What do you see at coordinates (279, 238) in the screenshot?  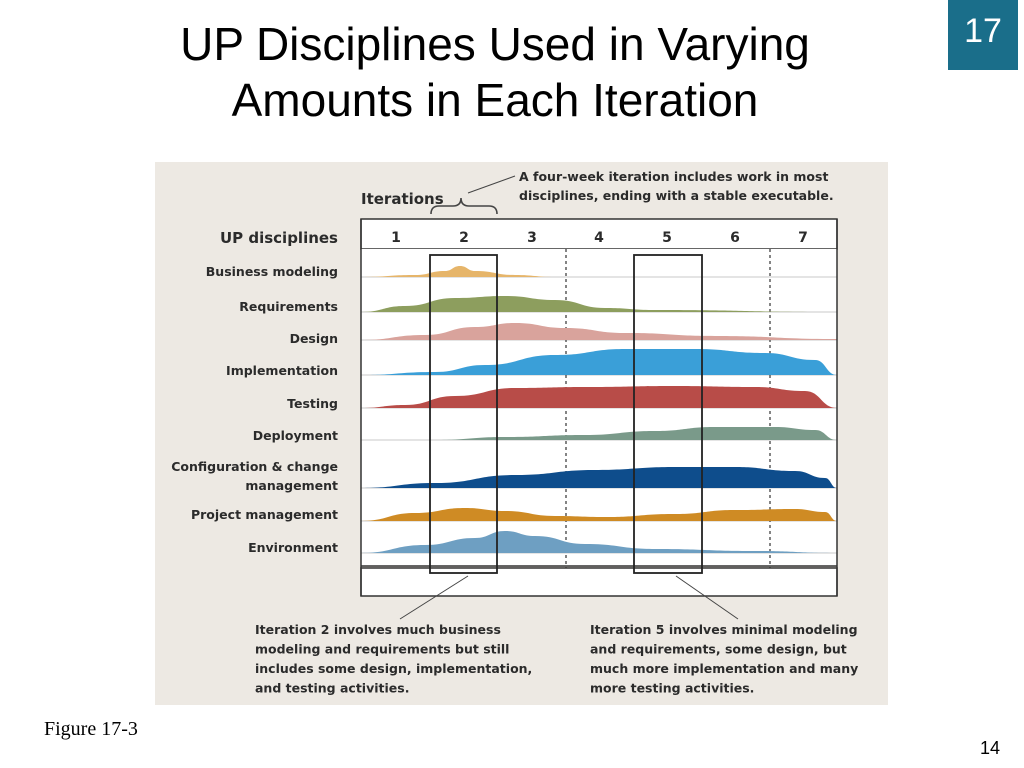 I see `disciplines-header: UP disciplines` at bounding box center [279, 238].